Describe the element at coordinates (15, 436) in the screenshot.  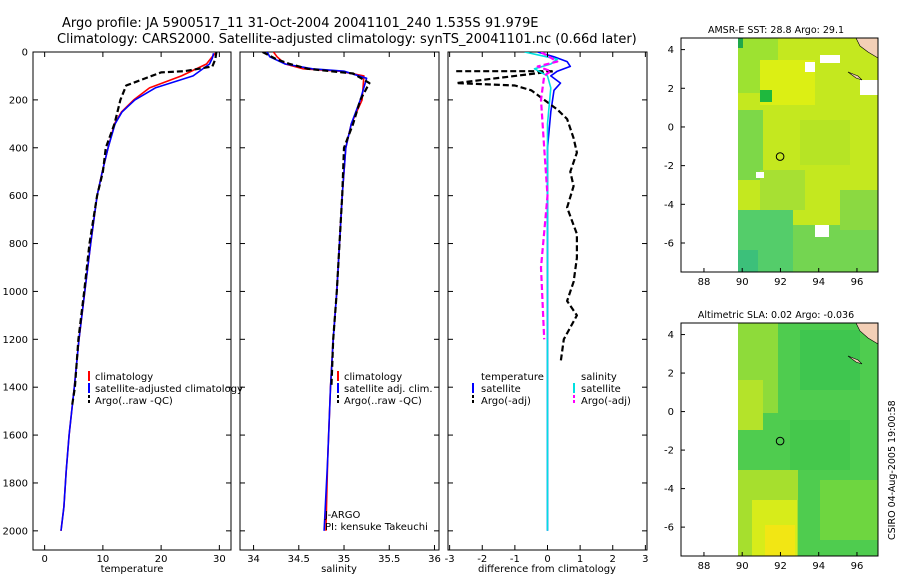
I see `y-tick-label: 1600` at that location.